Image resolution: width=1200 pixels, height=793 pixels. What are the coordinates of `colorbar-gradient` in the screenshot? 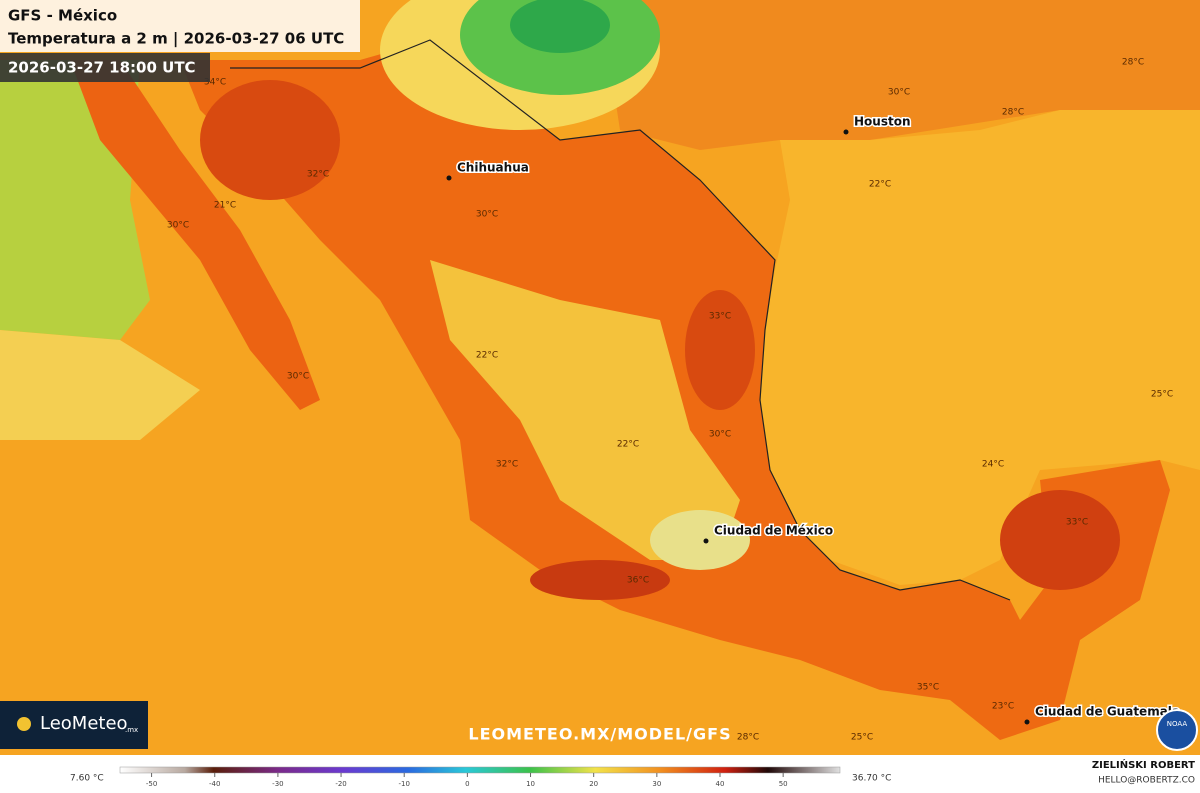 It's located at (480, 770).